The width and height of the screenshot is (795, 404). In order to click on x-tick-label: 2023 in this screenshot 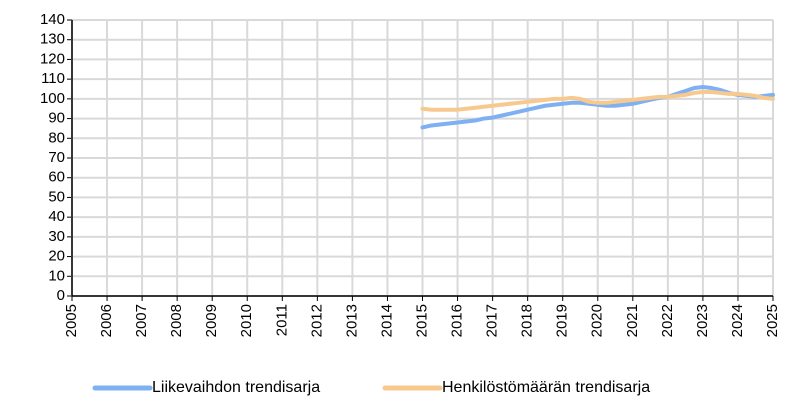, I will do `click(702, 320)`.